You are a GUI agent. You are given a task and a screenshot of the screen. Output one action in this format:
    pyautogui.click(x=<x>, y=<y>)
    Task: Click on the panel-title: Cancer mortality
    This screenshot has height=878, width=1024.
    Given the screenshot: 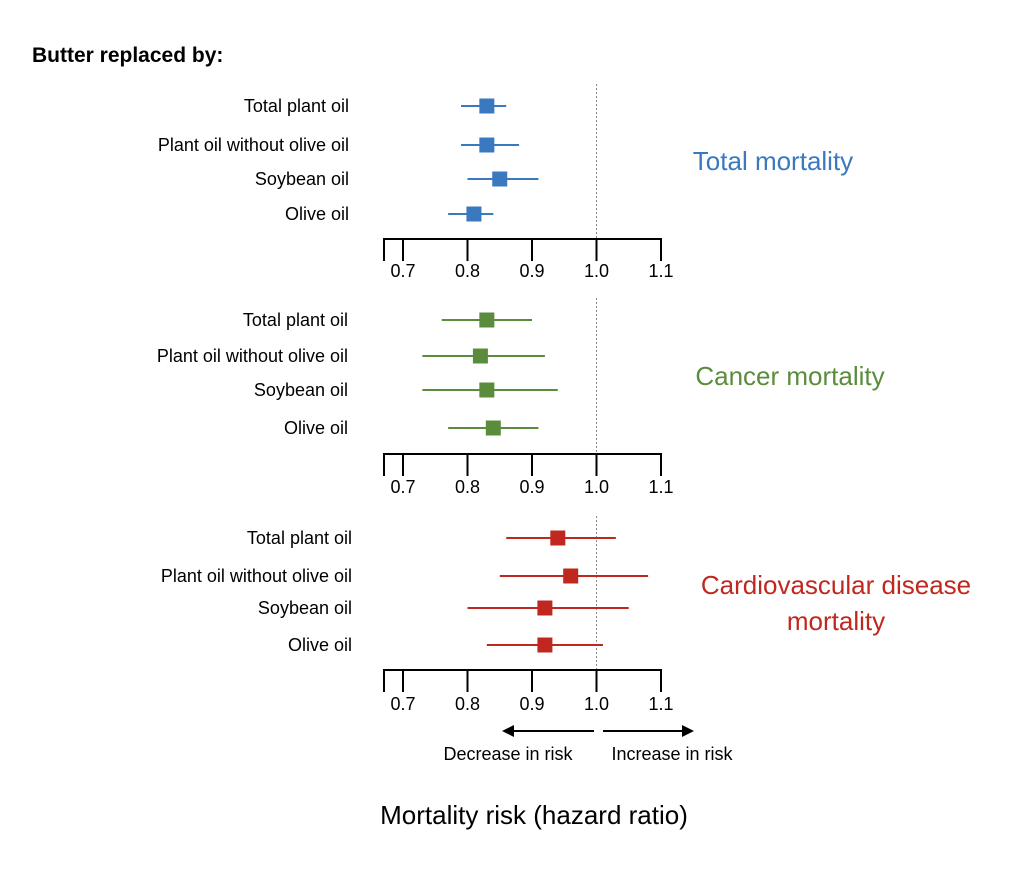 What is the action you would take?
    pyautogui.click(x=789, y=376)
    